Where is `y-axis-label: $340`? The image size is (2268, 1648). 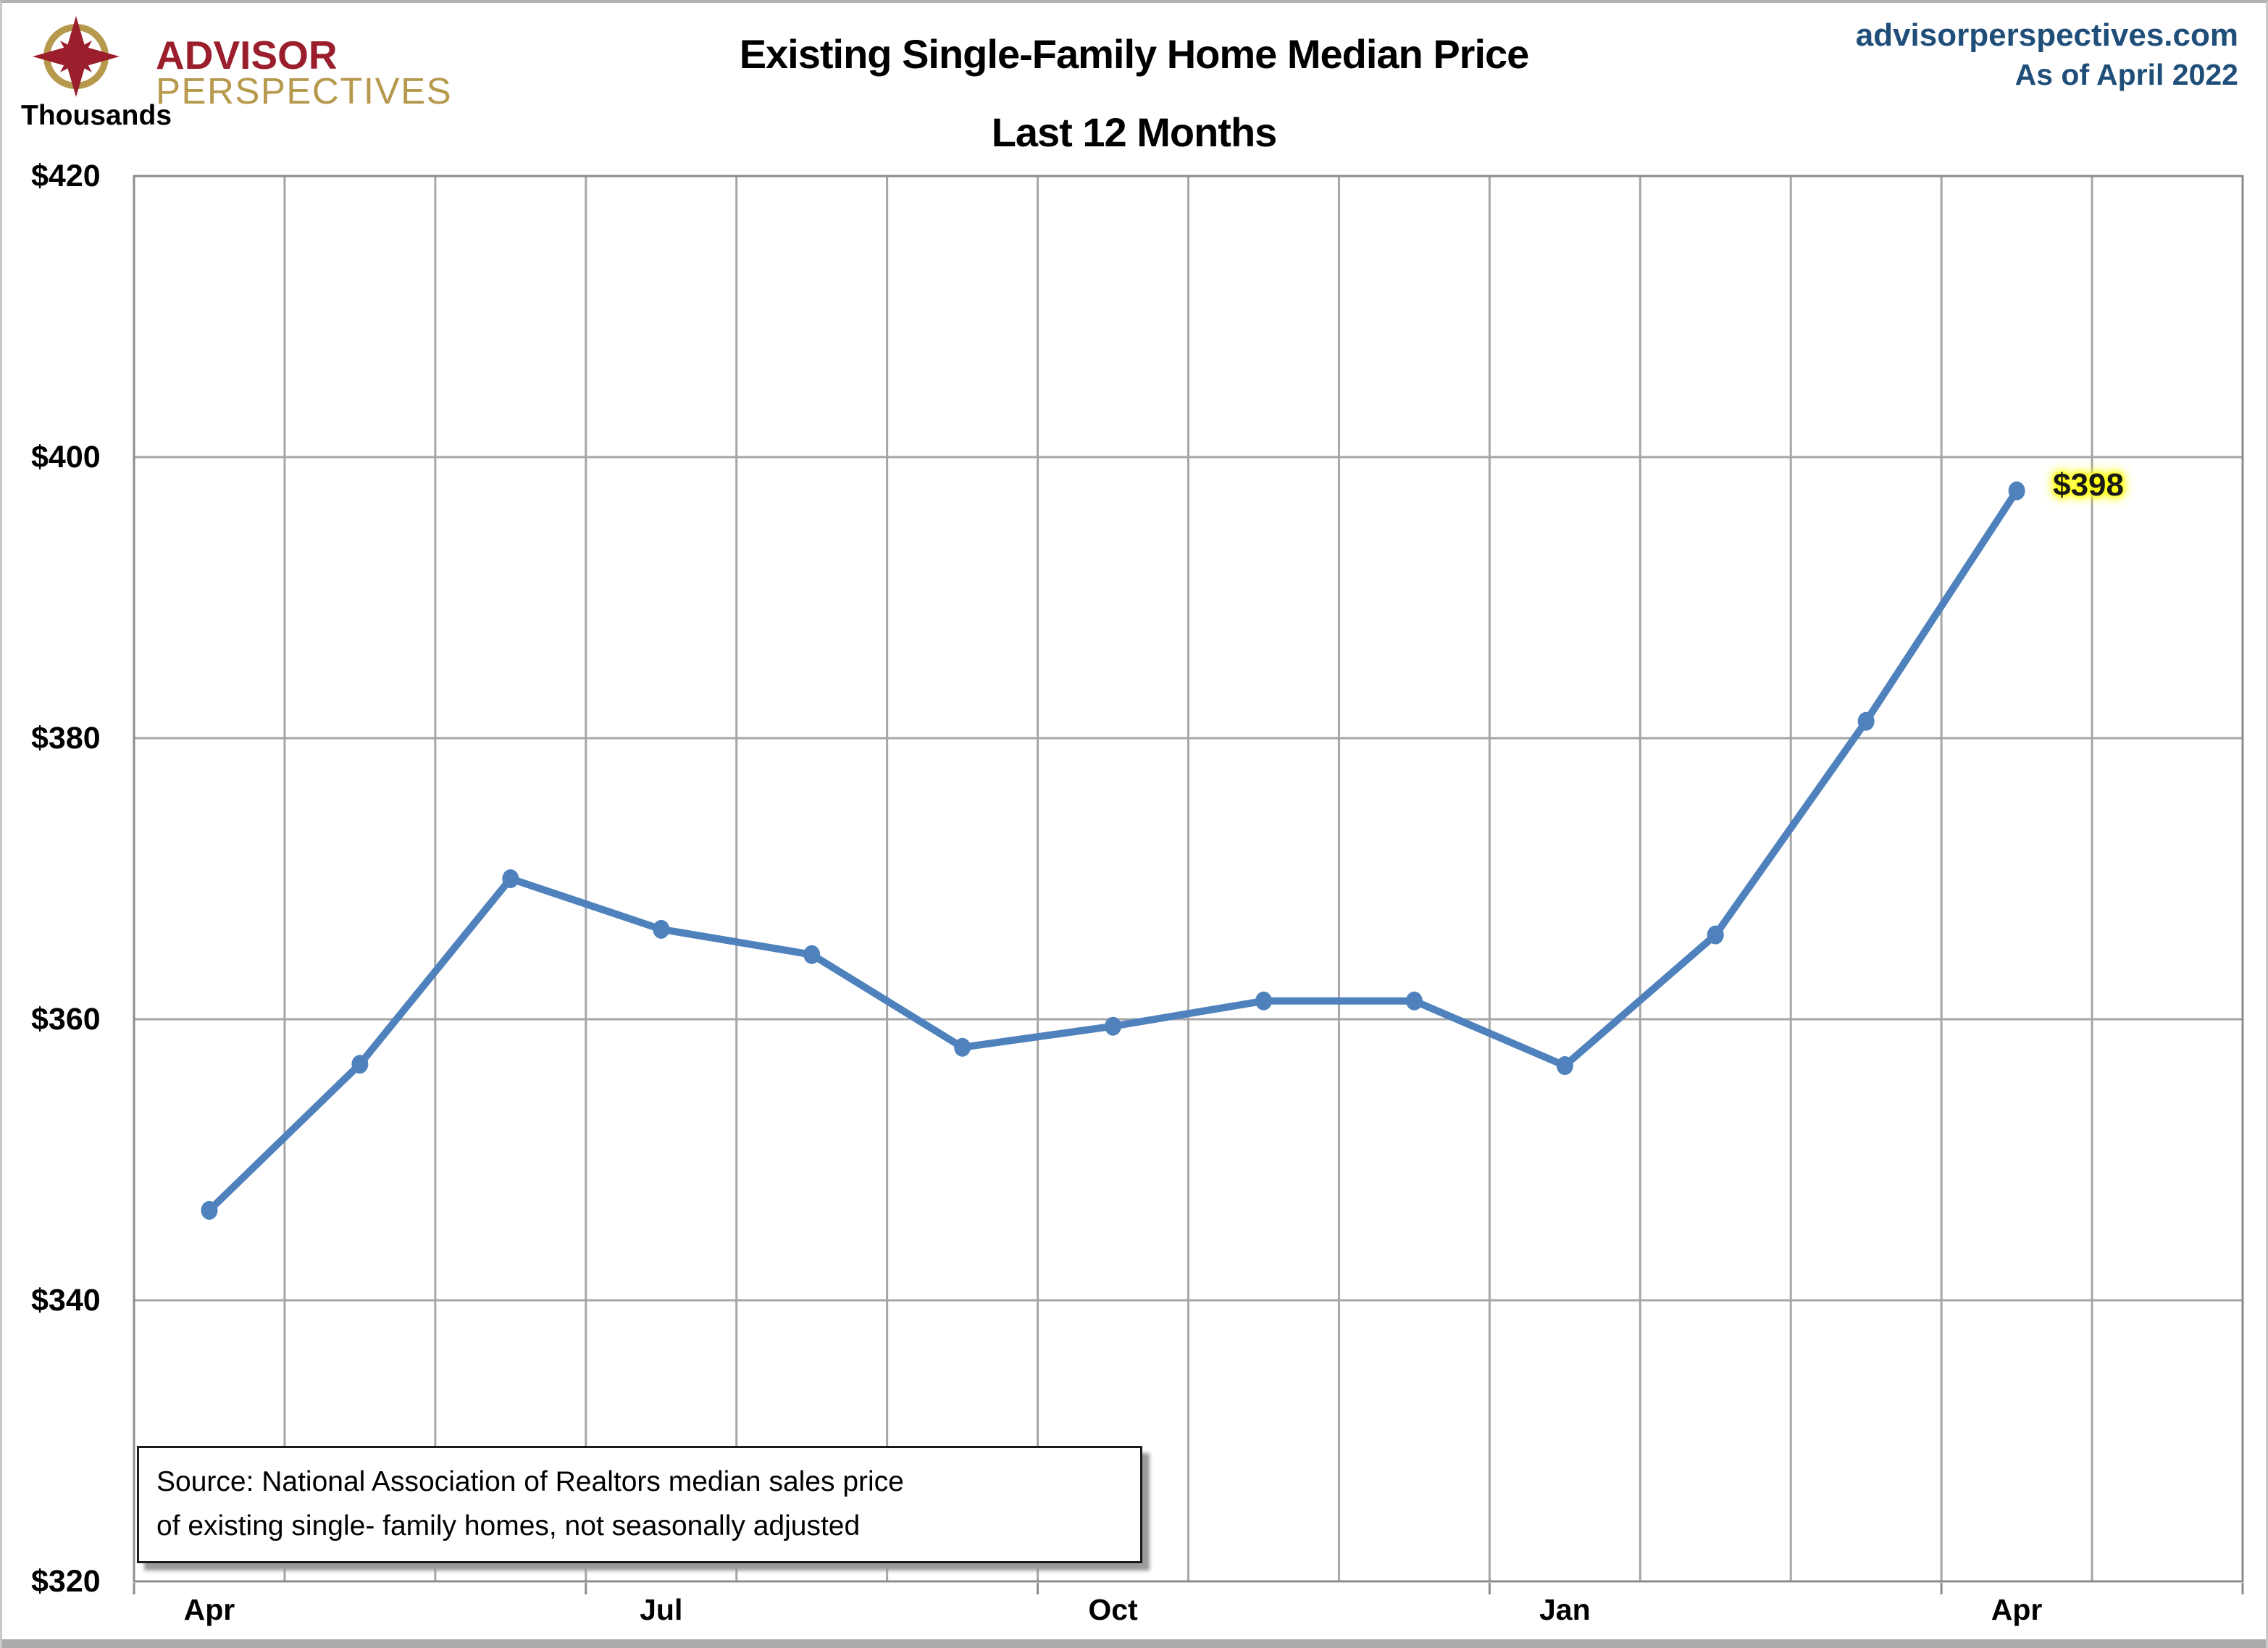
y-axis-label: $340 is located at coordinates (66, 1300).